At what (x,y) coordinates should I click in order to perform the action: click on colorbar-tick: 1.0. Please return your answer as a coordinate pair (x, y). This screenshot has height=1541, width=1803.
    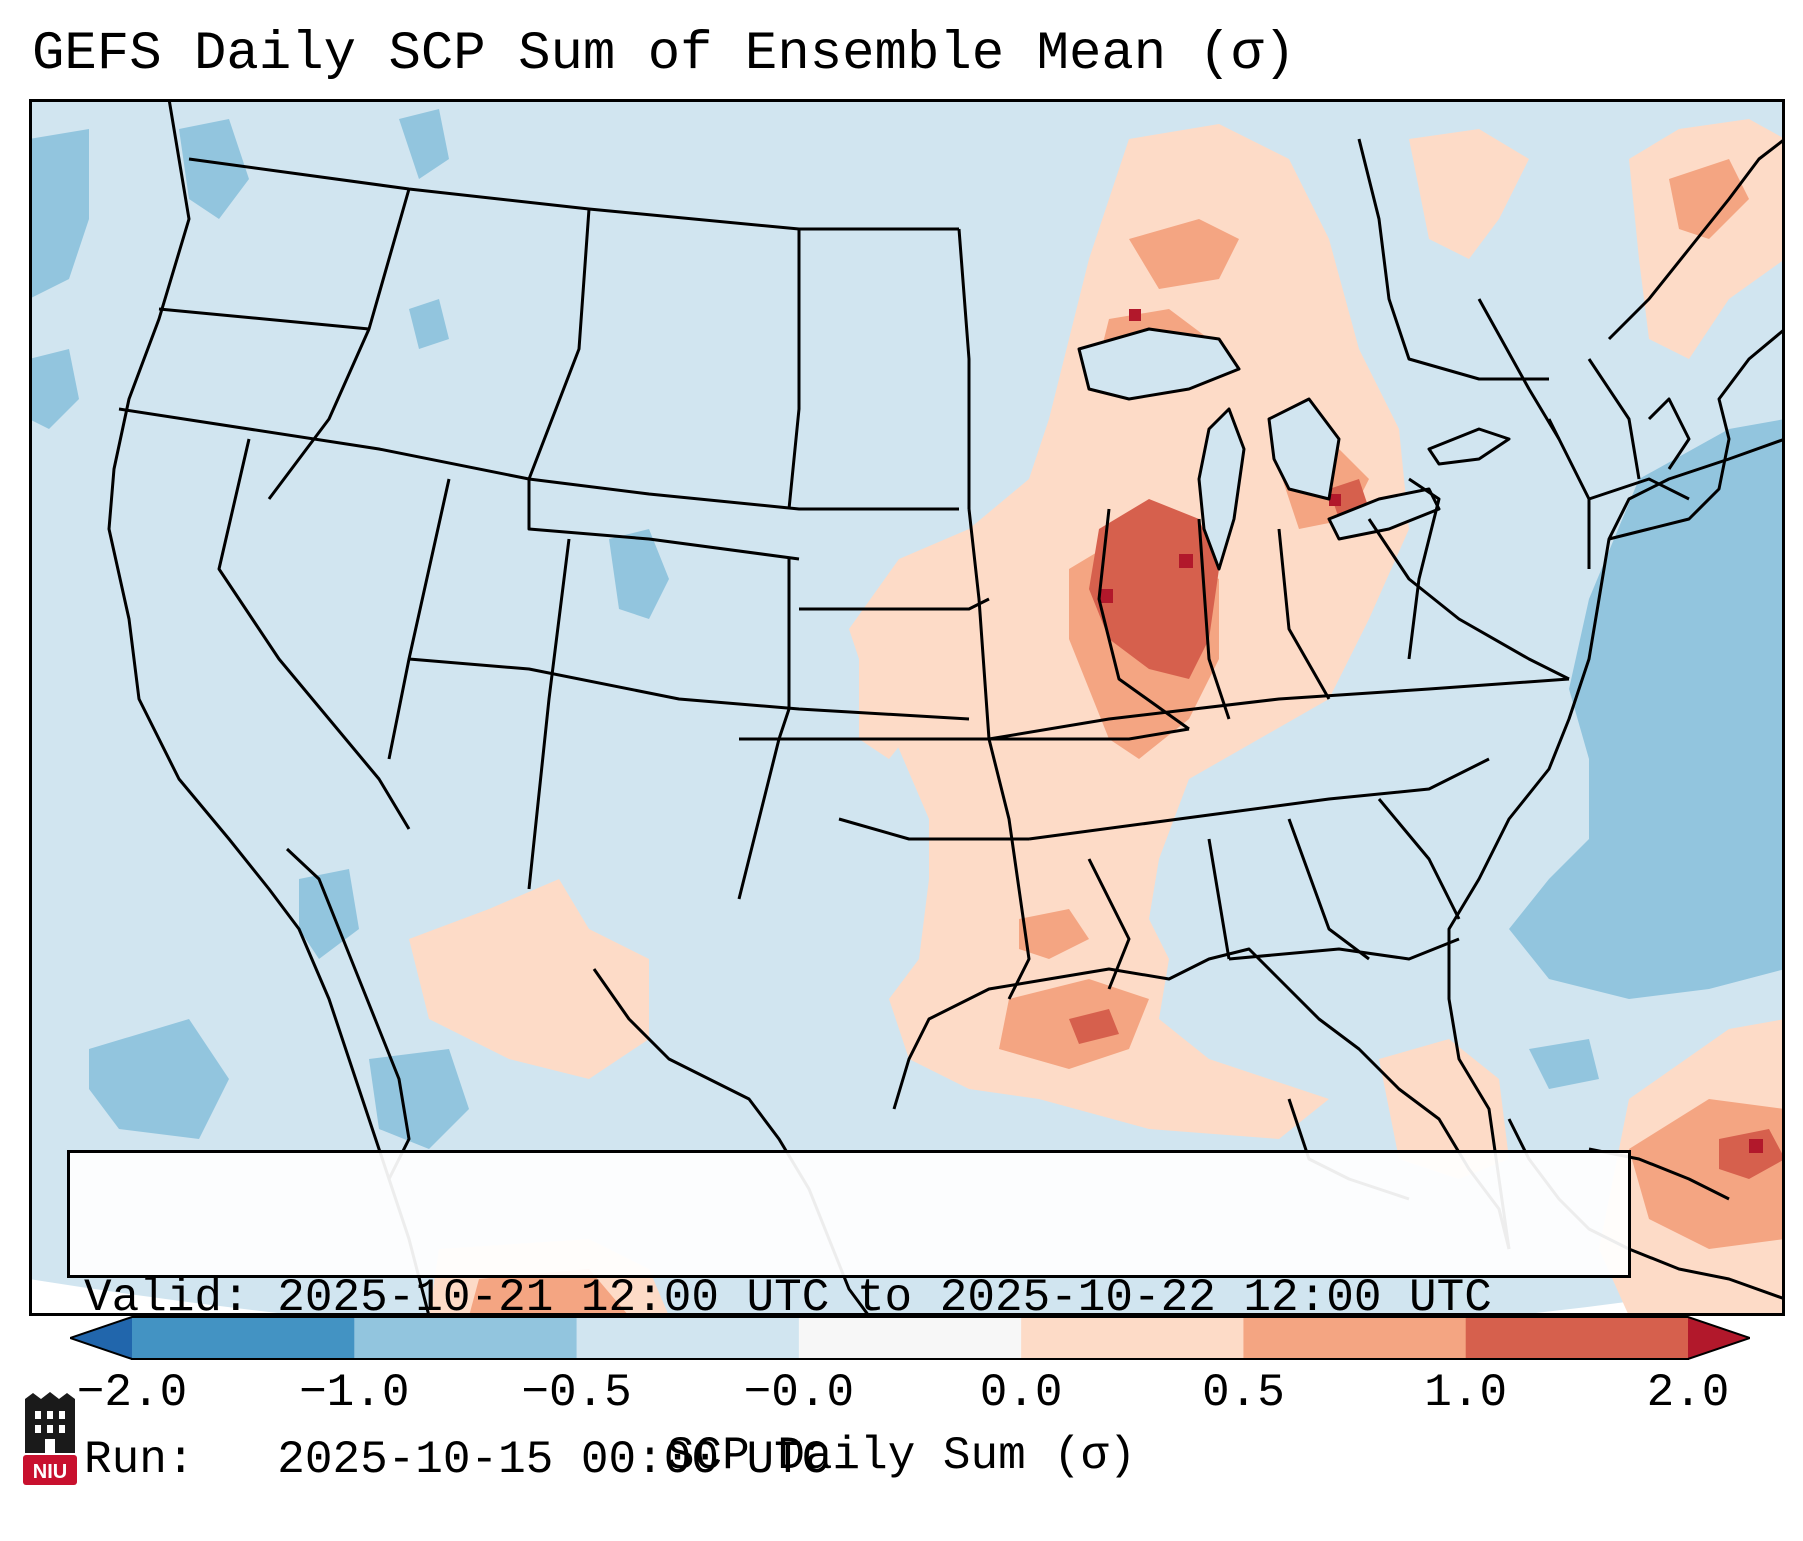
    Looking at the image, I should click on (1466, 1393).